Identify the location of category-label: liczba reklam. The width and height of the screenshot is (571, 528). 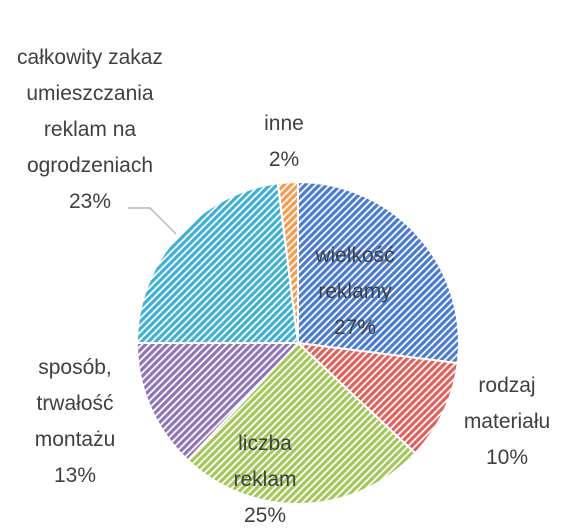
(265, 461).